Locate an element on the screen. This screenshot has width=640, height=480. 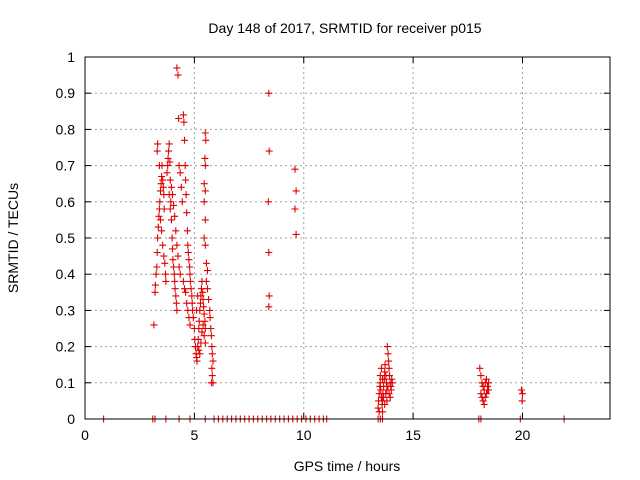
y-tick-label: 0.9 is located at coordinates (66, 93).